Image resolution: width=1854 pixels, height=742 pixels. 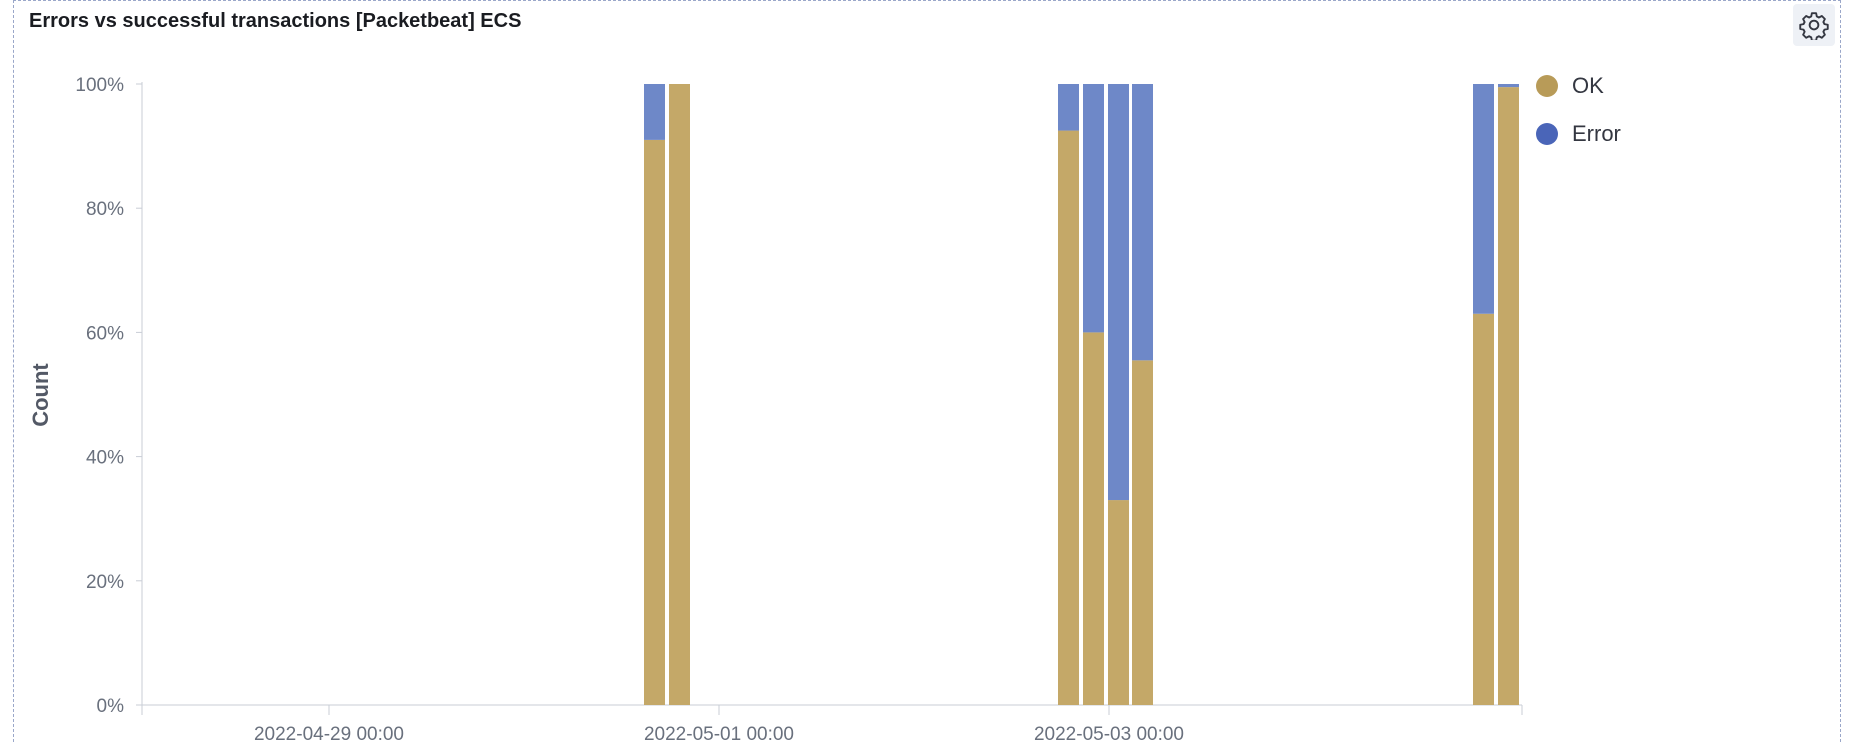 What do you see at coordinates (105, 458) in the screenshot?
I see `y-tick-label: 40%` at bounding box center [105, 458].